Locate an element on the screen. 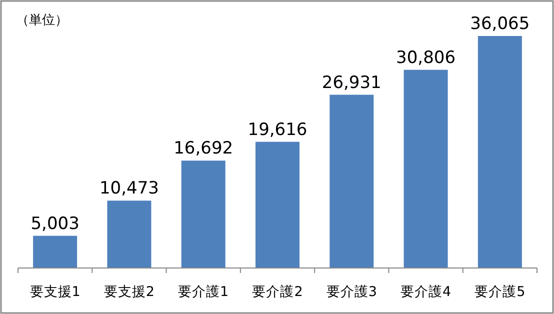 This screenshot has width=554, height=314. x-tick-label: 要支援2 is located at coordinates (129, 292).